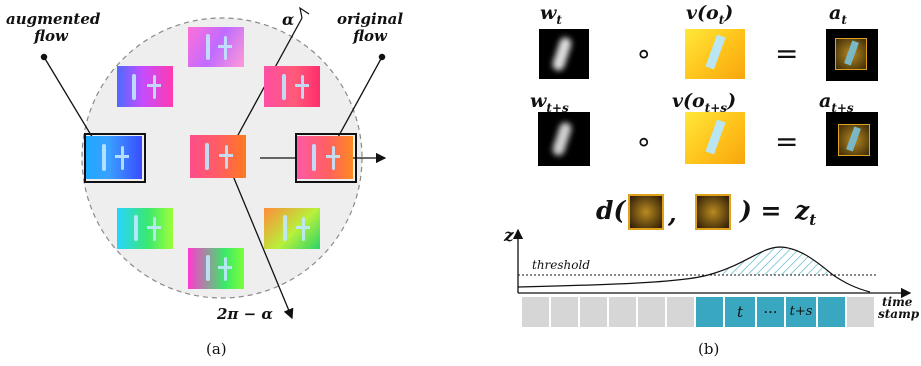 This screenshot has width=921, height=366. What do you see at coordinates (145, 228) in the screenshot?
I see `flow-image-lower-left` at bounding box center [145, 228].